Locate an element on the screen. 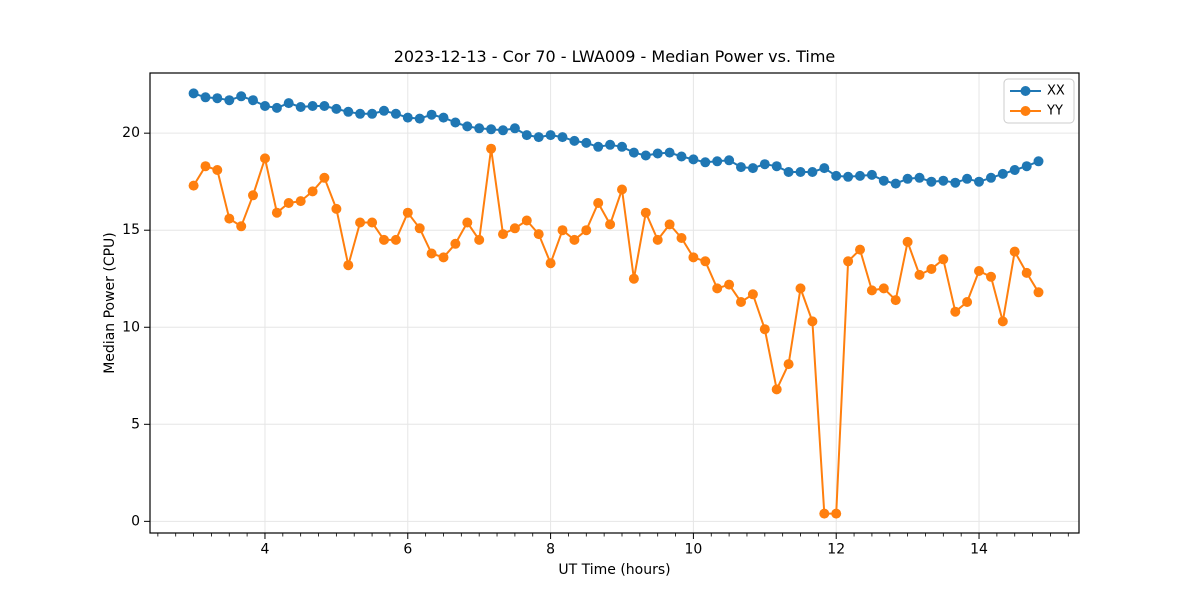 This screenshot has width=1200, height=600. y-tick-label: 0 is located at coordinates (135, 521).